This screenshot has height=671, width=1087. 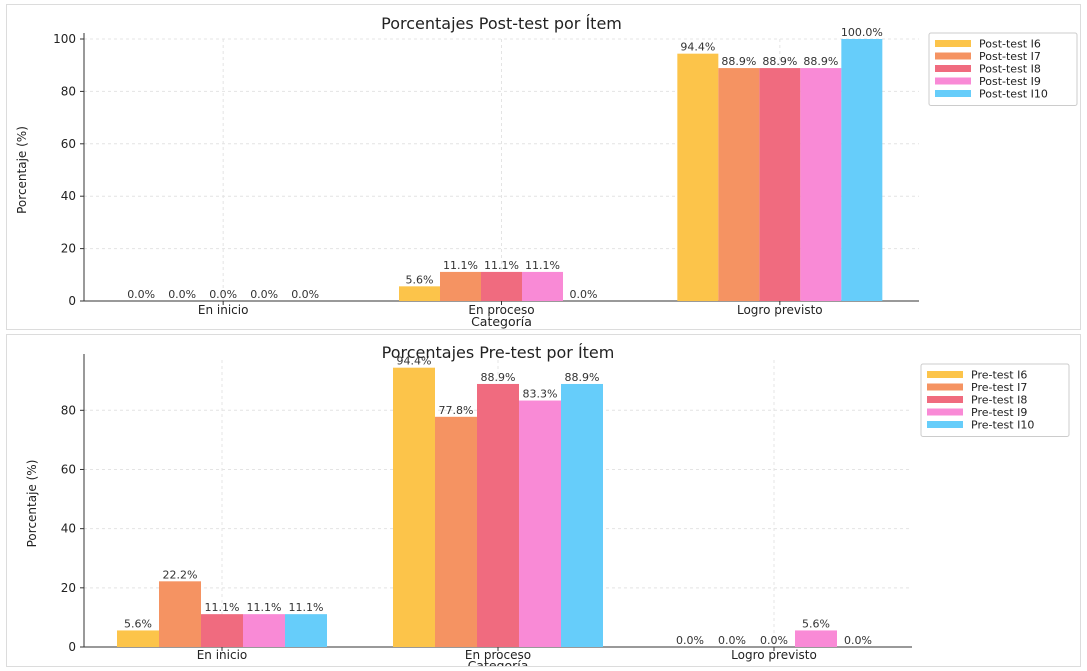 What do you see at coordinates (999, 400) in the screenshot?
I see `legend-label: Pre-test I8` at bounding box center [999, 400].